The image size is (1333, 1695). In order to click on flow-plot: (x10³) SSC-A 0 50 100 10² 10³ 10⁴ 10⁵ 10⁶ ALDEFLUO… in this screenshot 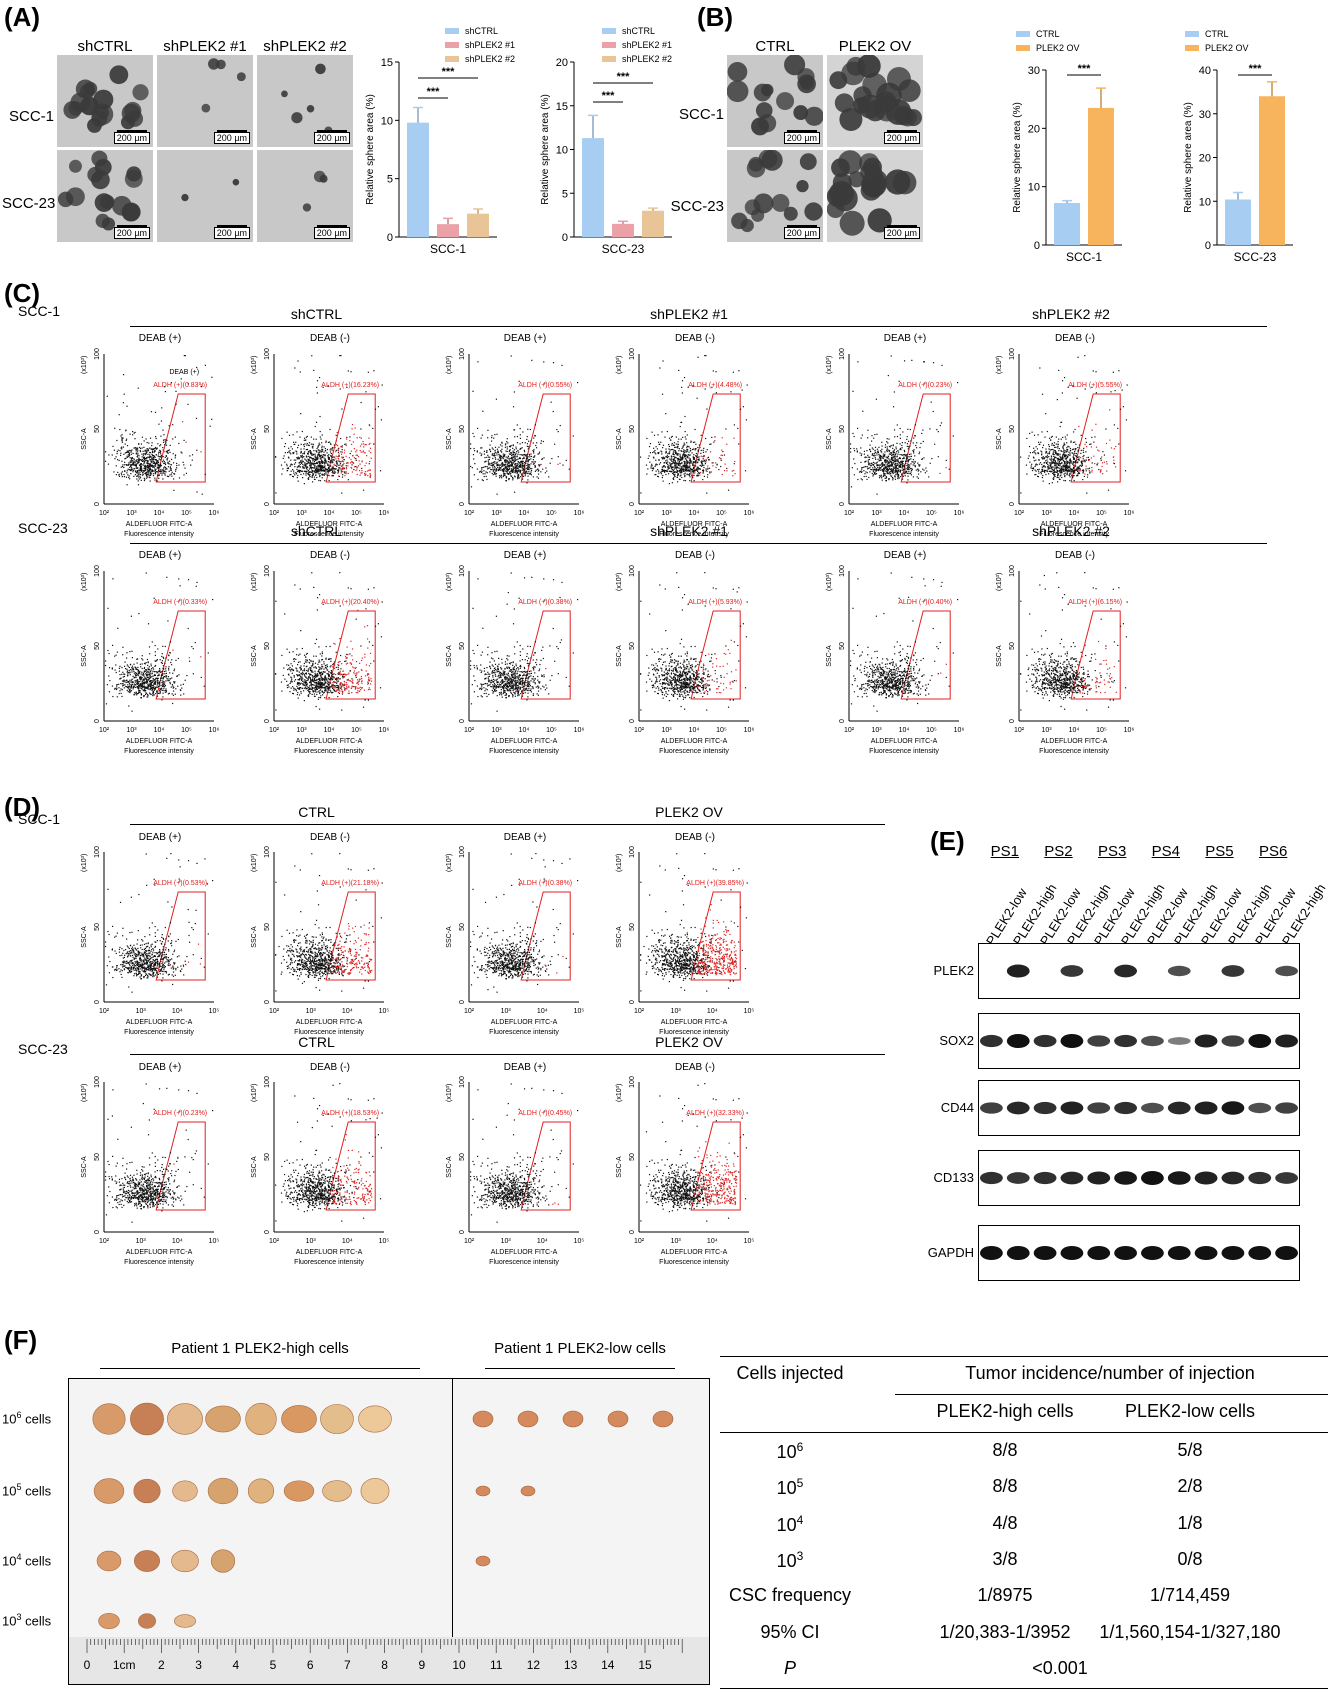, I will do `click(320, 660)`.